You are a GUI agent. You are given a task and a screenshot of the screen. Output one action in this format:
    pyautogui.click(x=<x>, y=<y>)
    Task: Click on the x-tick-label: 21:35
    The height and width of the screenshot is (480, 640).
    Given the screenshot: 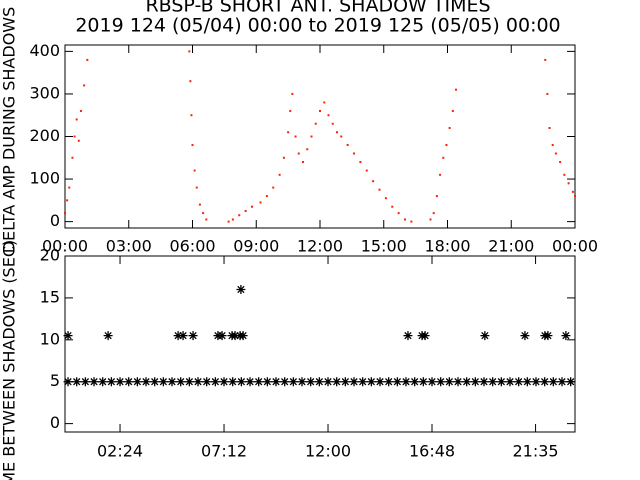 What is the action you would take?
    pyautogui.click(x=536, y=451)
    